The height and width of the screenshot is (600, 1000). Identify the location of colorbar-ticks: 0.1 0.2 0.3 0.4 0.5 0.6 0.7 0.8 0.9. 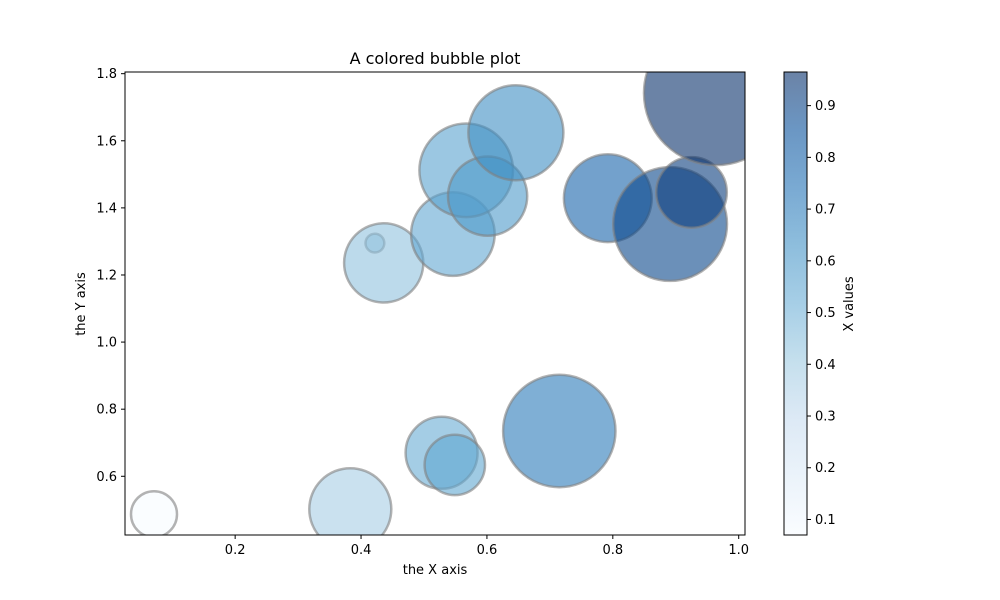
(821, 313).